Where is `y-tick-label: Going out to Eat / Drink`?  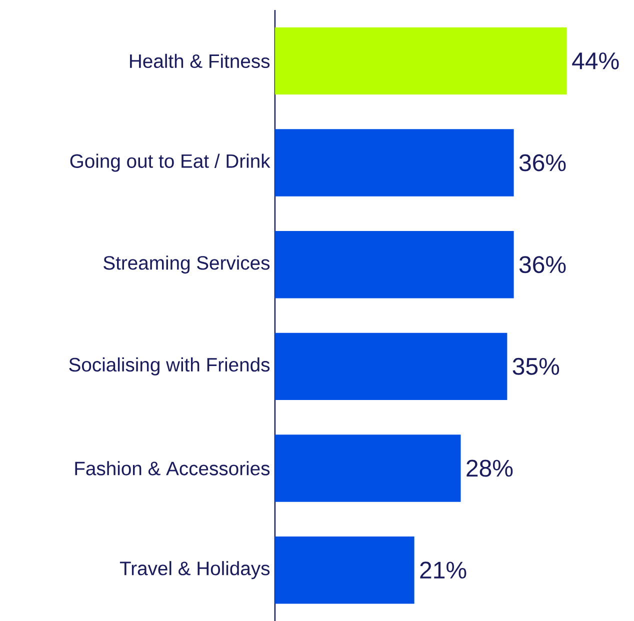
y-tick-label: Going out to Eat / Drink is located at coordinates (170, 163).